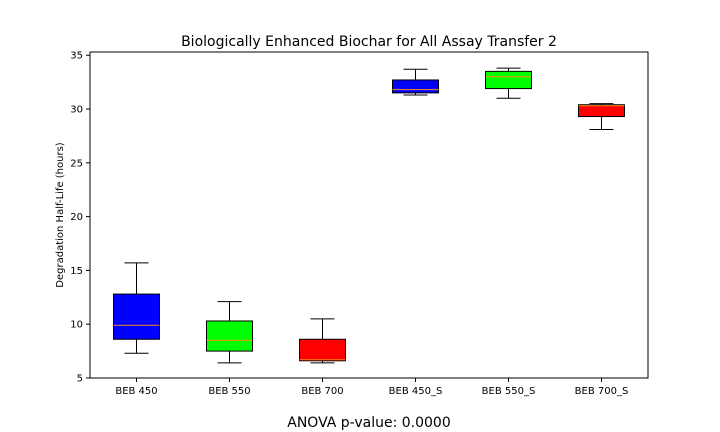 This screenshot has height=432, width=720. What do you see at coordinates (602, 391) in the screenshot?
I see `x-tick-label: BEB 700_S` at bounding box center [602, 391].